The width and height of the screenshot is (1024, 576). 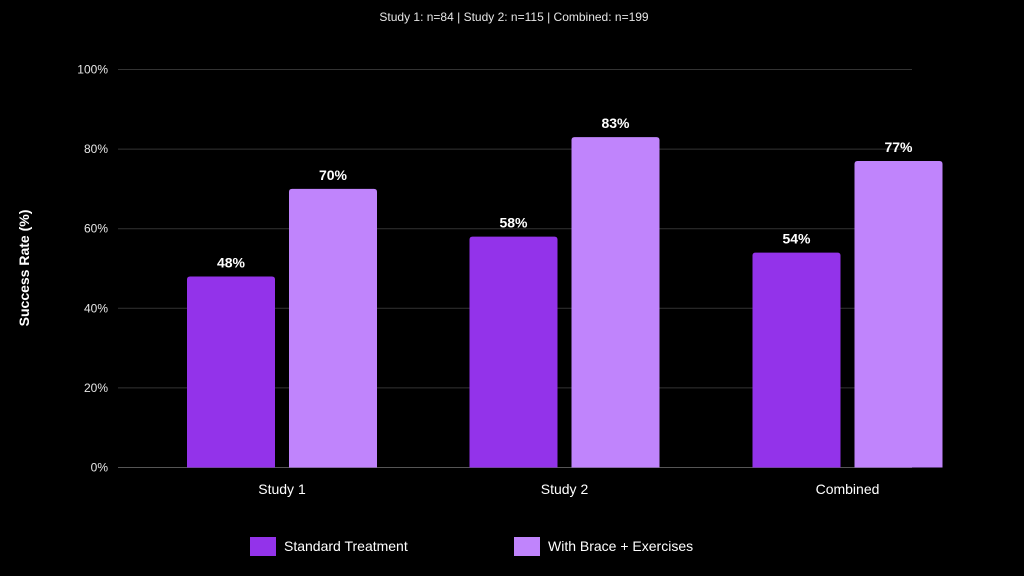 What do you see at coordinates (231, 262) in the screenshot?
I see `data-label: 48%` at bounding box center [231, 262].